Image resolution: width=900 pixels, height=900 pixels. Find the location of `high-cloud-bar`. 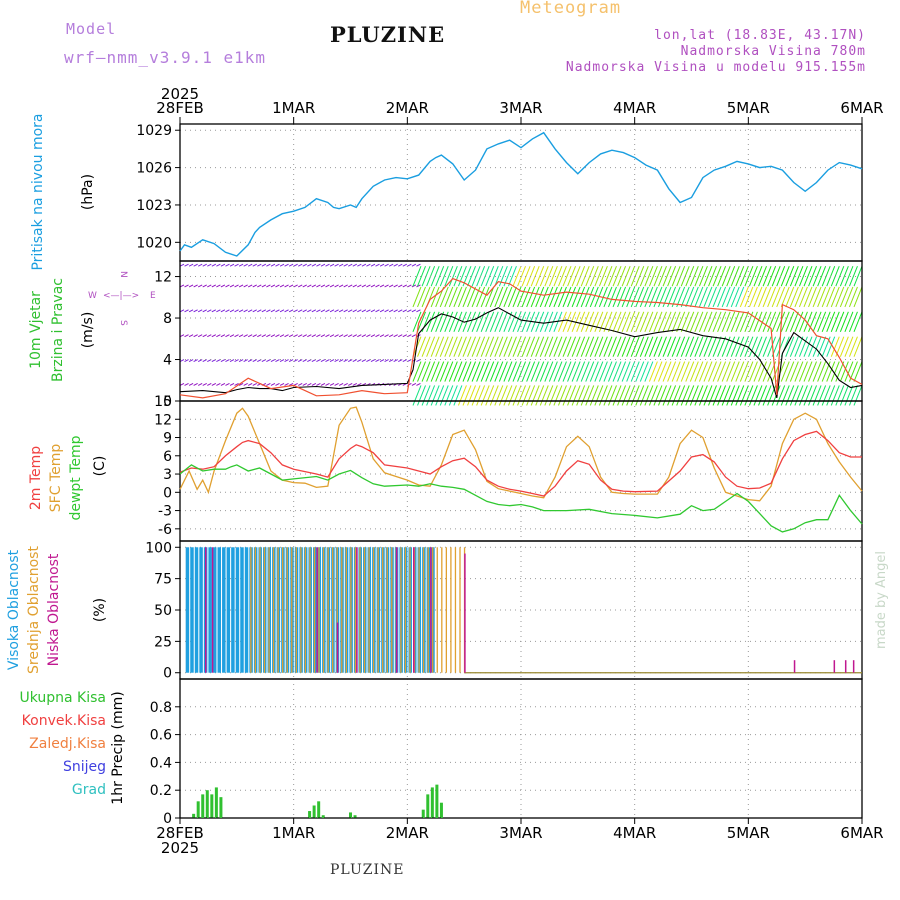

high-cloud-bar is located at coordinates (224, 610).